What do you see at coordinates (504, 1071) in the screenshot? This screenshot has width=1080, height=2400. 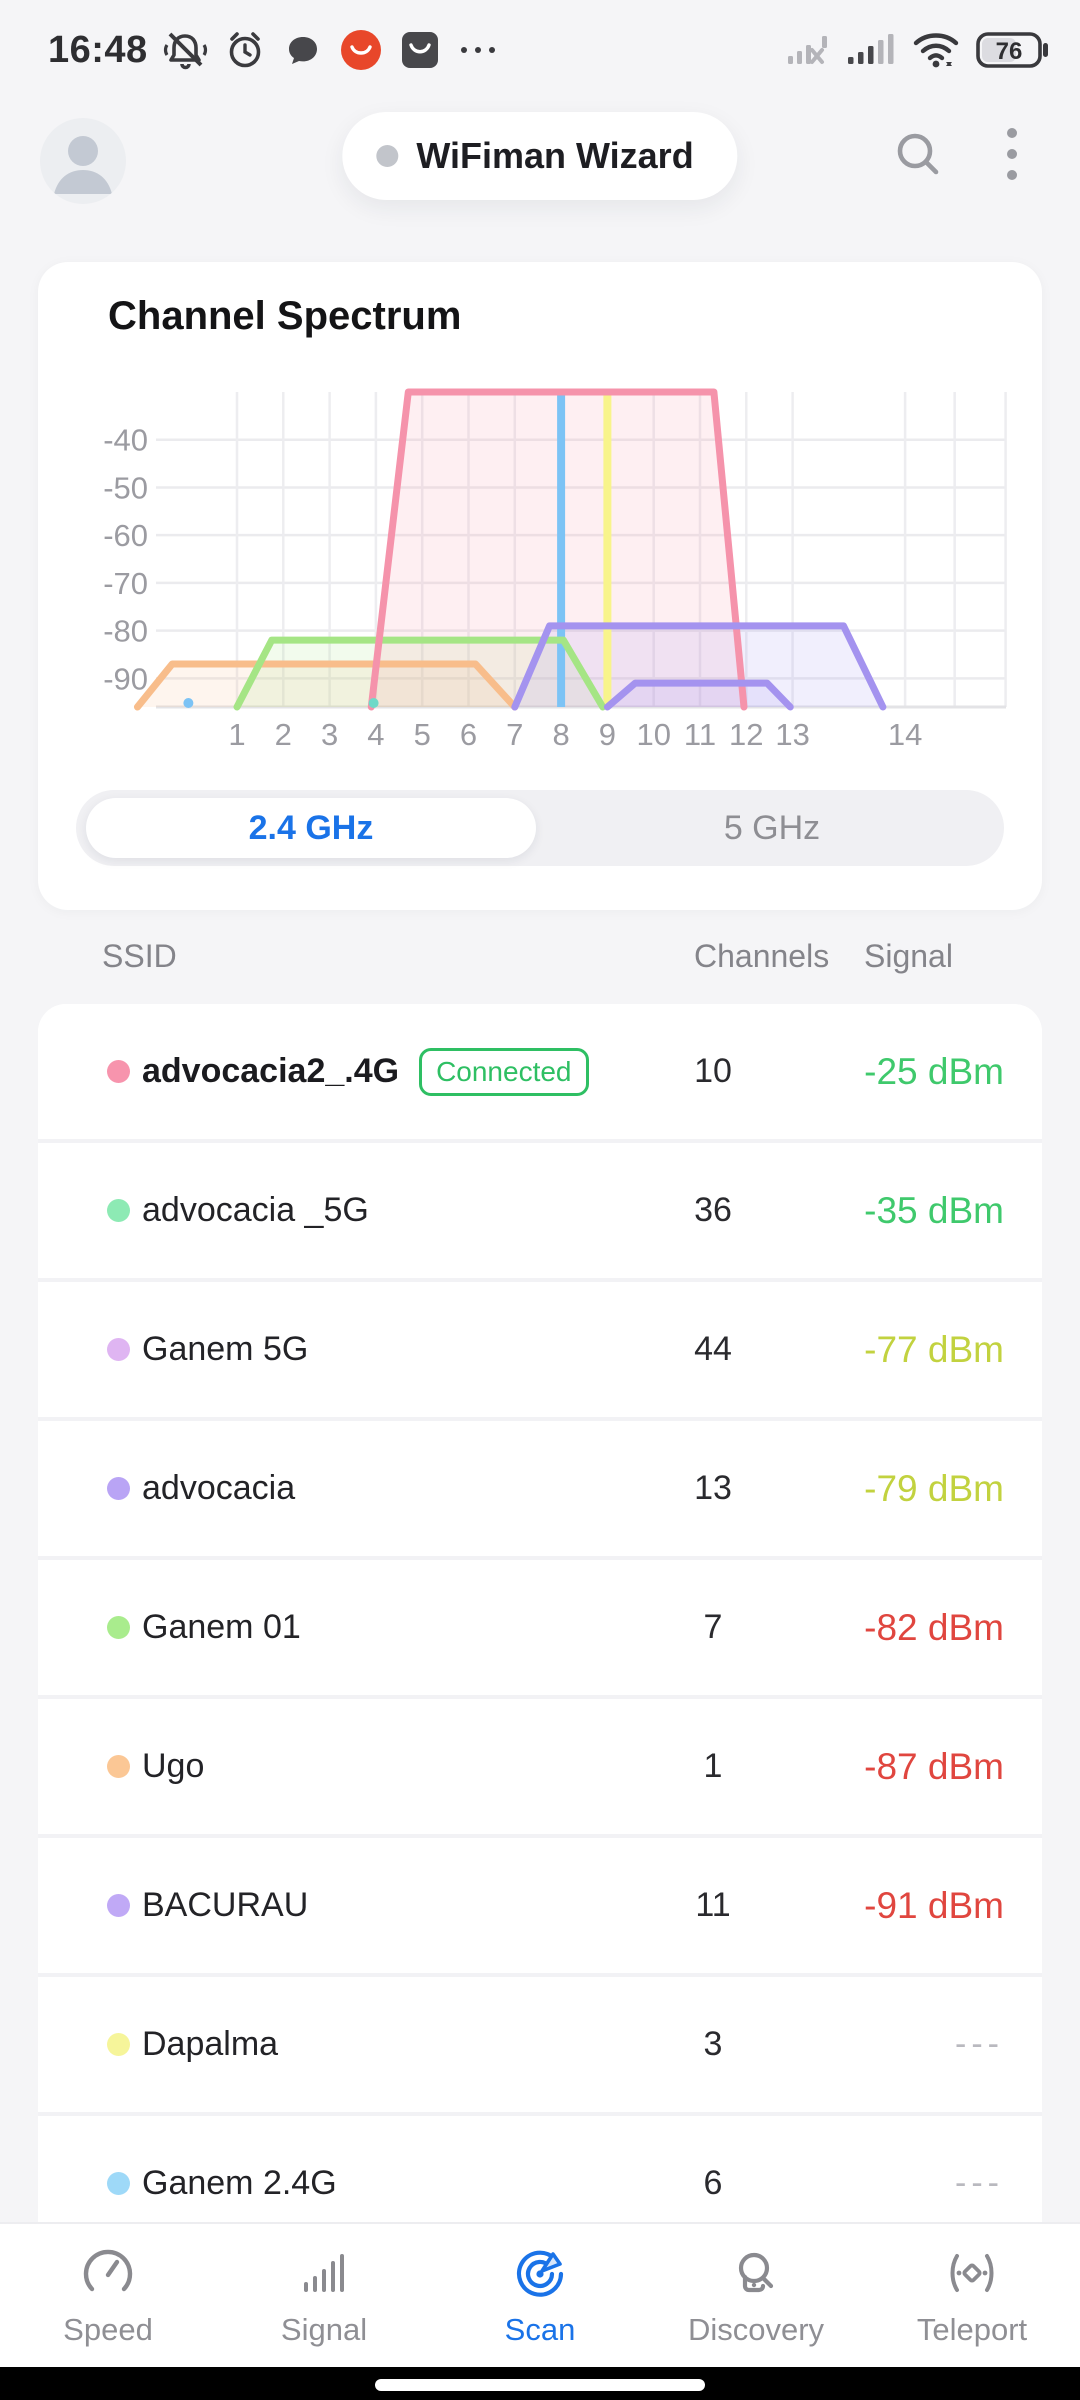 I see `connected-badge: Connected` at bounding box center [504, 1071].